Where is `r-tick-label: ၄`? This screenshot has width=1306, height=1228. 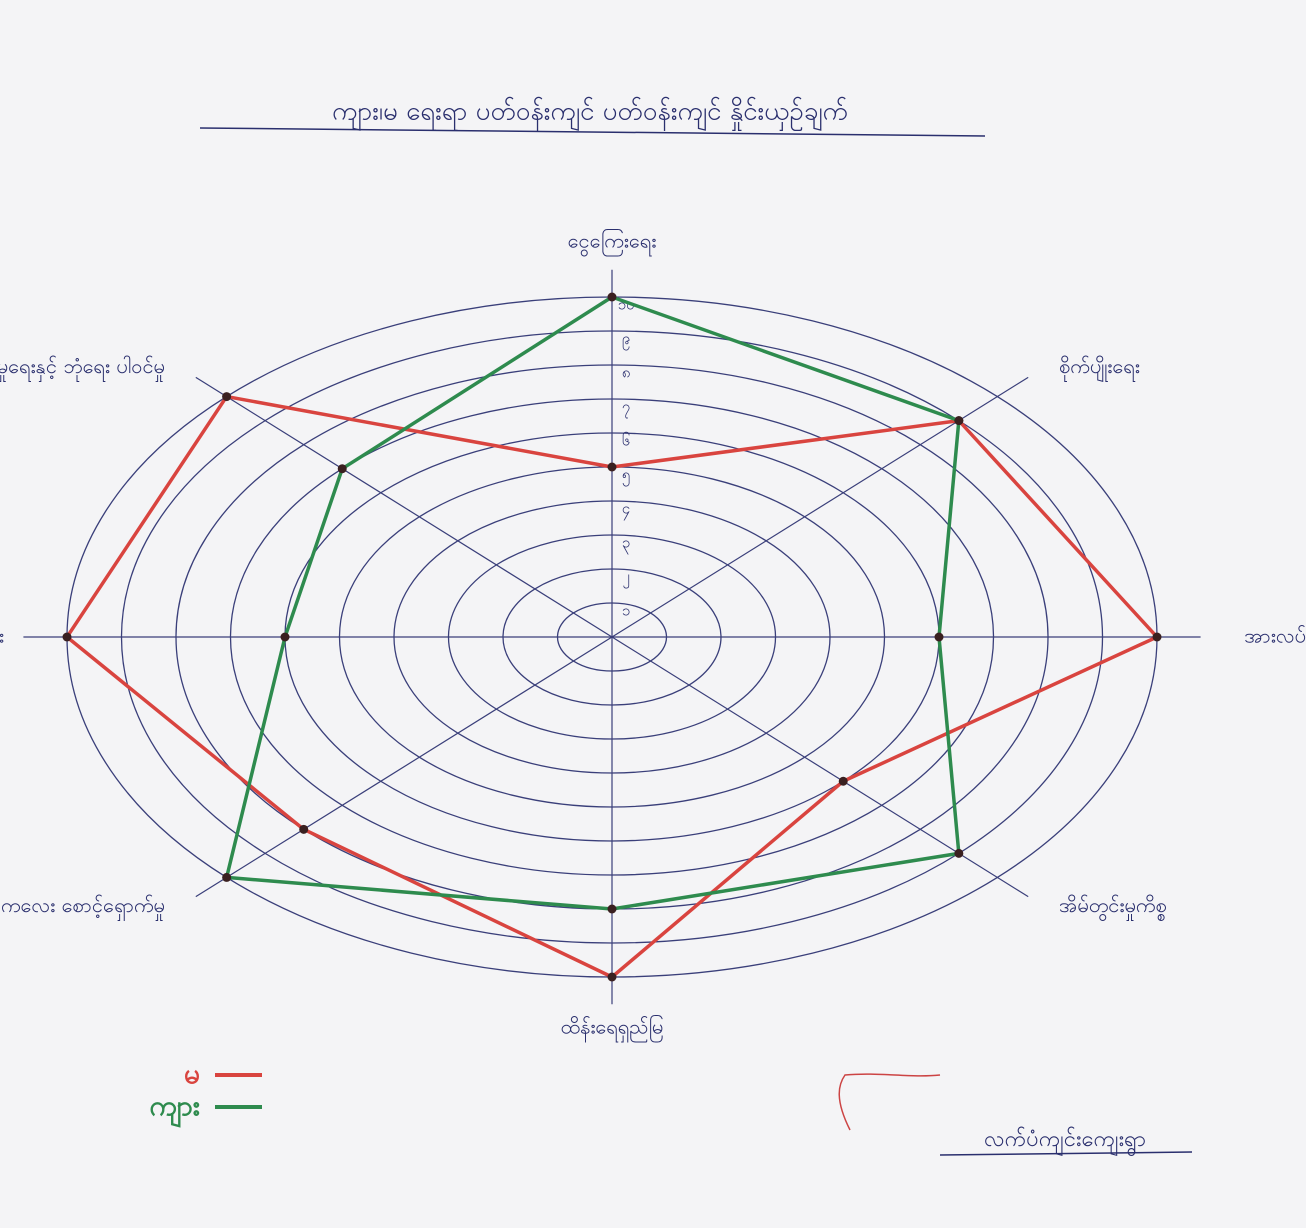 r-tick-label: ၄ is located at coordinates (626, 510).